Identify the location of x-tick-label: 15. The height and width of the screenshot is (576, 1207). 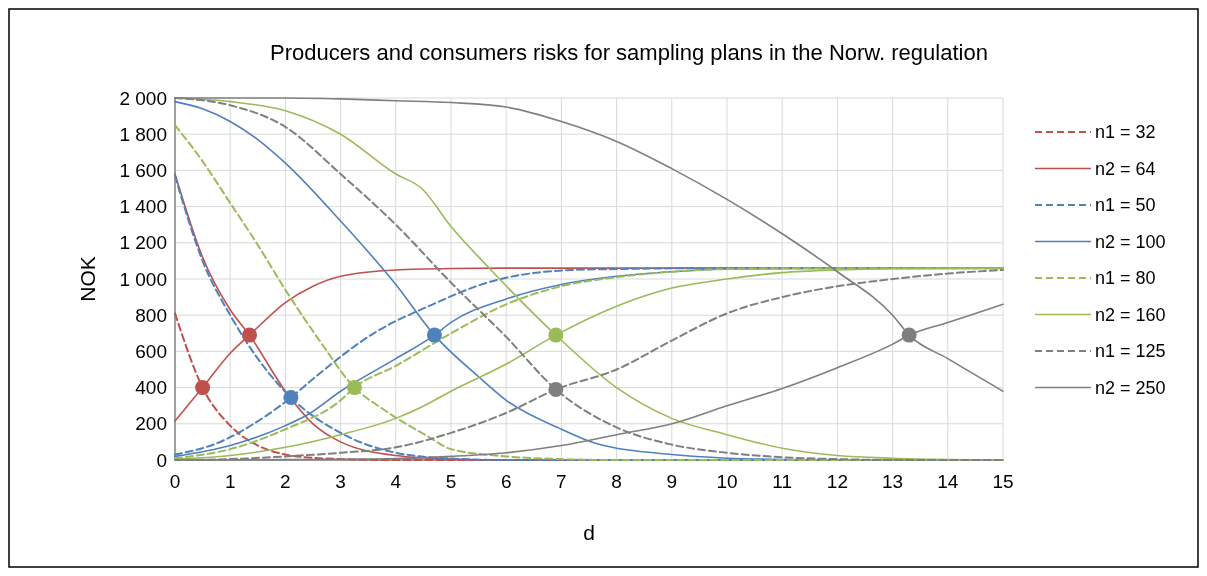
(1003, 481).